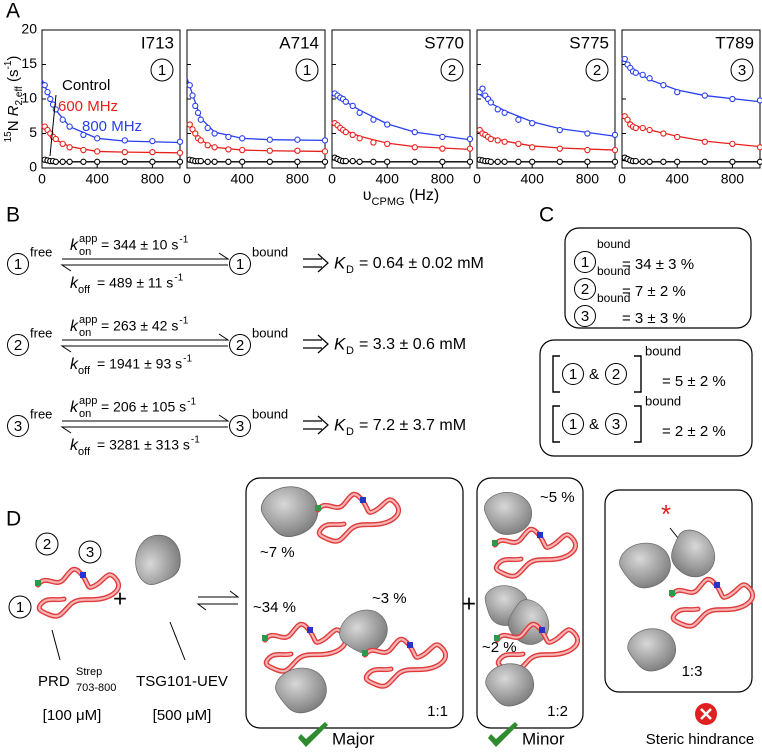  What do you see at coordinates (354, 603) in the screenshot?
I see `complex-box` at bounding box center [354, 603].